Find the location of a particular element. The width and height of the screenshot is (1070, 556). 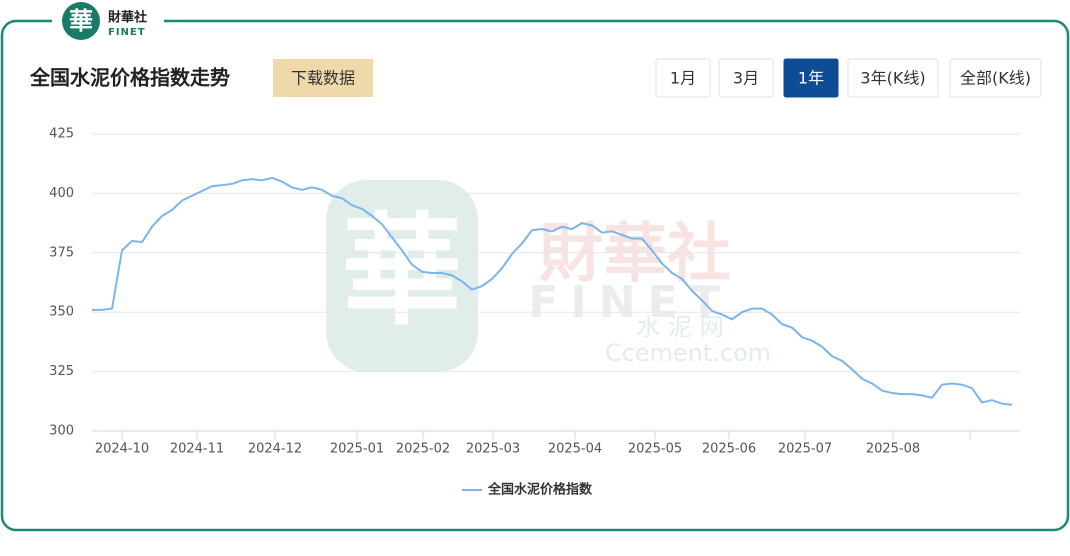

x-tick-label: 2025-07 is located at coordinates (805, 449).